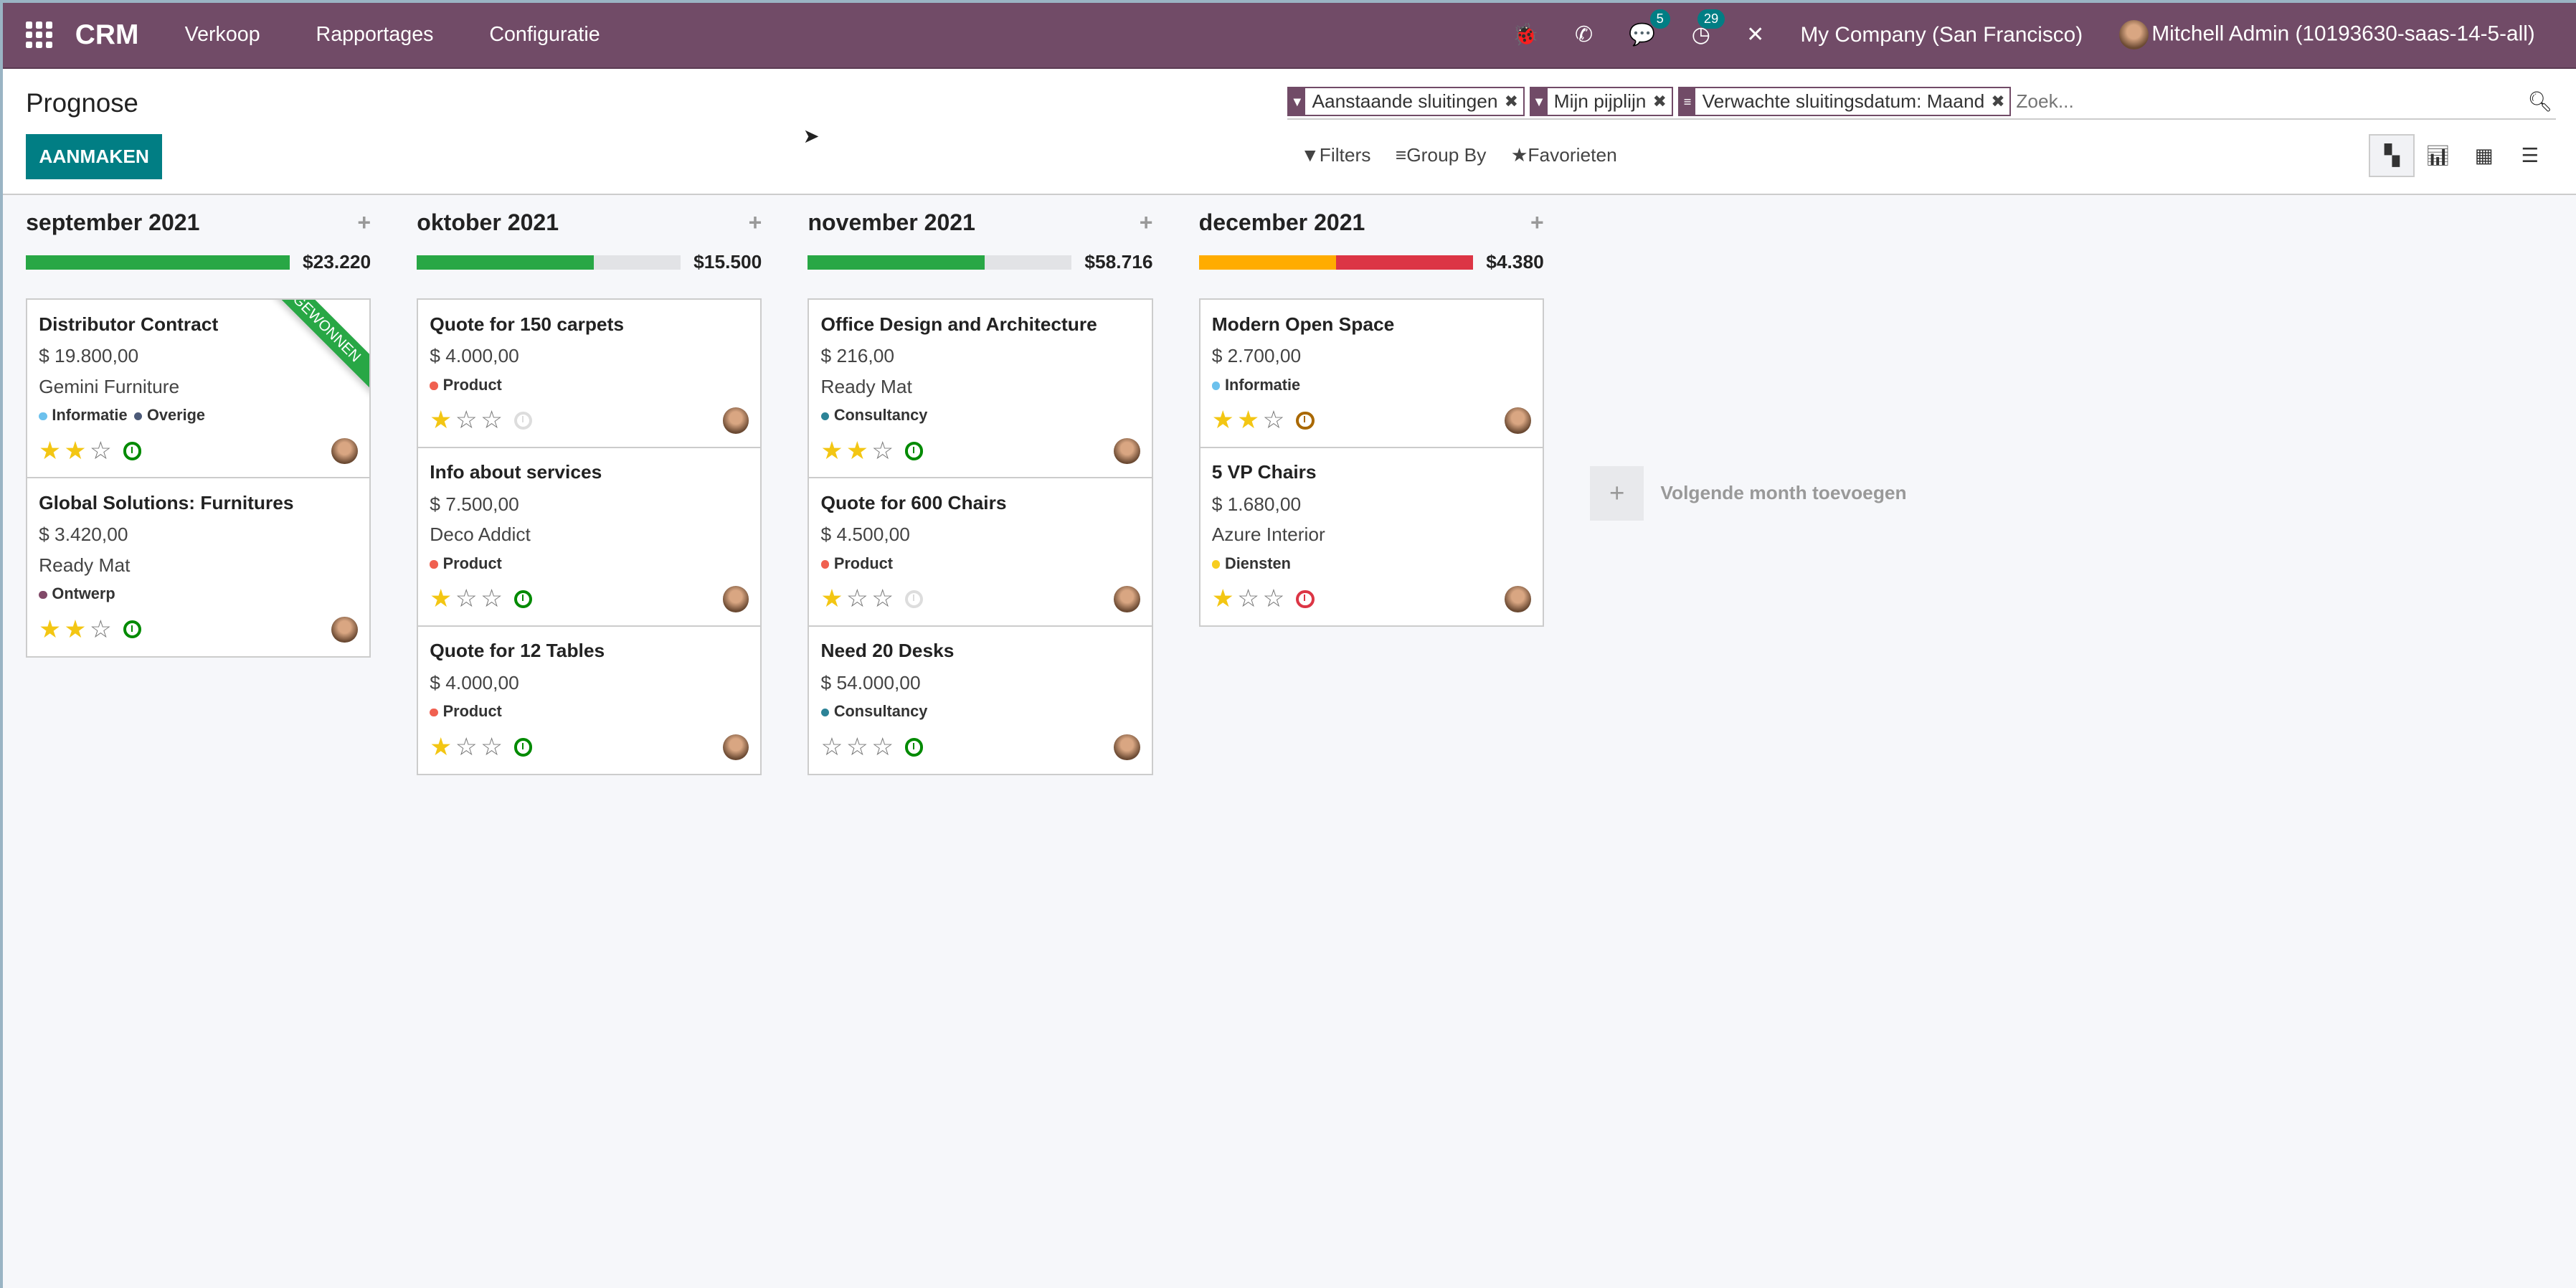 This screenshot has width=2576, height=1288. Describe the element at coordinates (1649, 28) in the screenshot. I see `messages-icon: 💬 5` at that location.